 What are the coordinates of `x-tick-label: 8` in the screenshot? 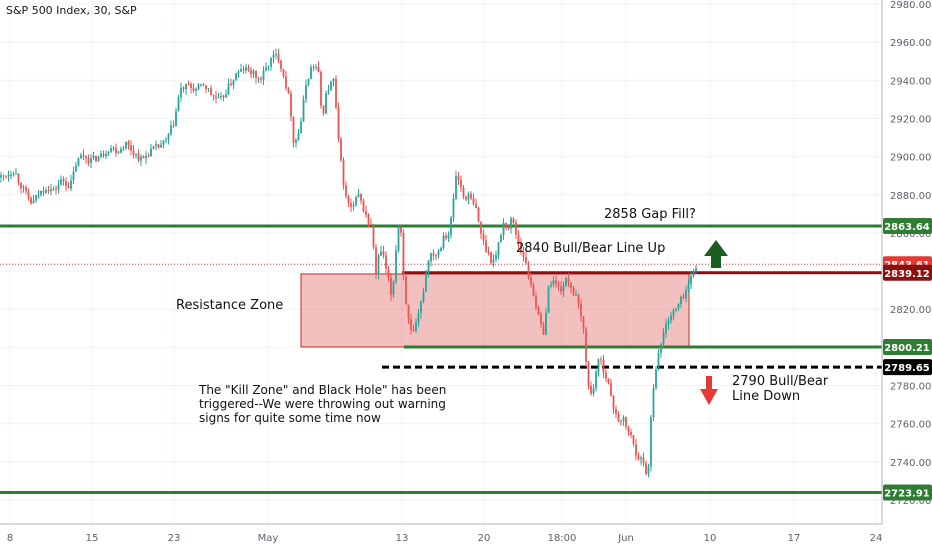 It's located at (10, 538).